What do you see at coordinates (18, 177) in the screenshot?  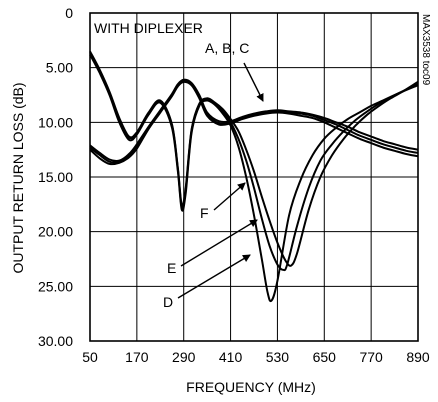 I see `y-axis-title: OUTPUT RETURN LOSS (dB)` at bounding box center [18, 177].